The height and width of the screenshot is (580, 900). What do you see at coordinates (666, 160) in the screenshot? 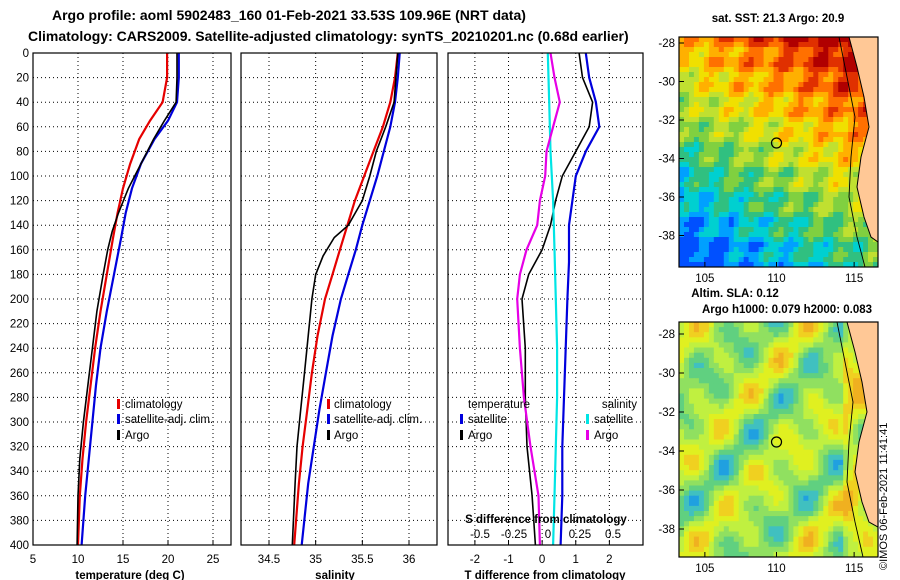
I see `map-y-tick-label: -34` at bounding box center [666, 160].